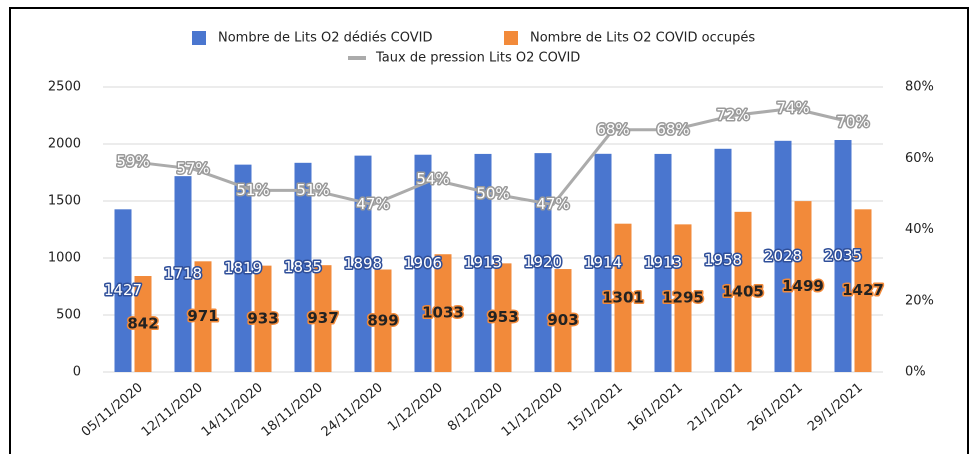 This screenshot has width=979, height=454. I want to click on y-tick-label: 1000, so click(64, 258).